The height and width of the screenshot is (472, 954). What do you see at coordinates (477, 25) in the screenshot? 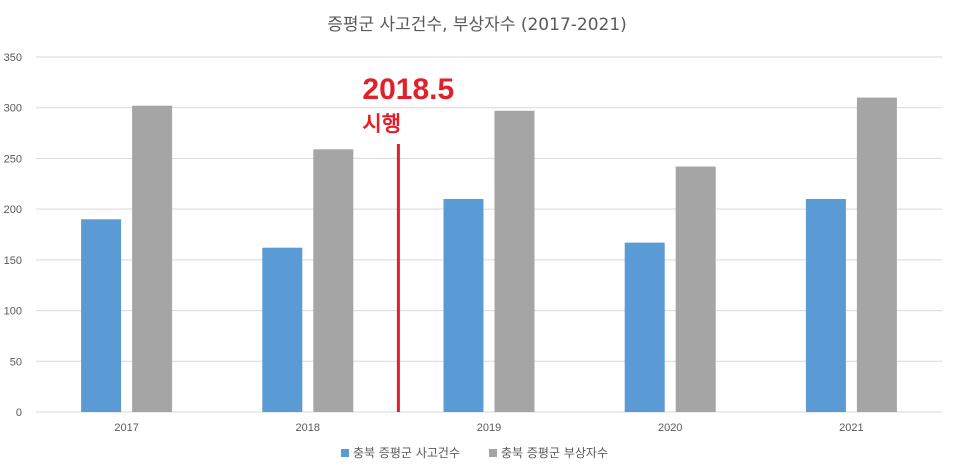
I see `chart-title: 증평군 사고건수, 부상자수 (2017-2021)` at bounding box center [477, 25].